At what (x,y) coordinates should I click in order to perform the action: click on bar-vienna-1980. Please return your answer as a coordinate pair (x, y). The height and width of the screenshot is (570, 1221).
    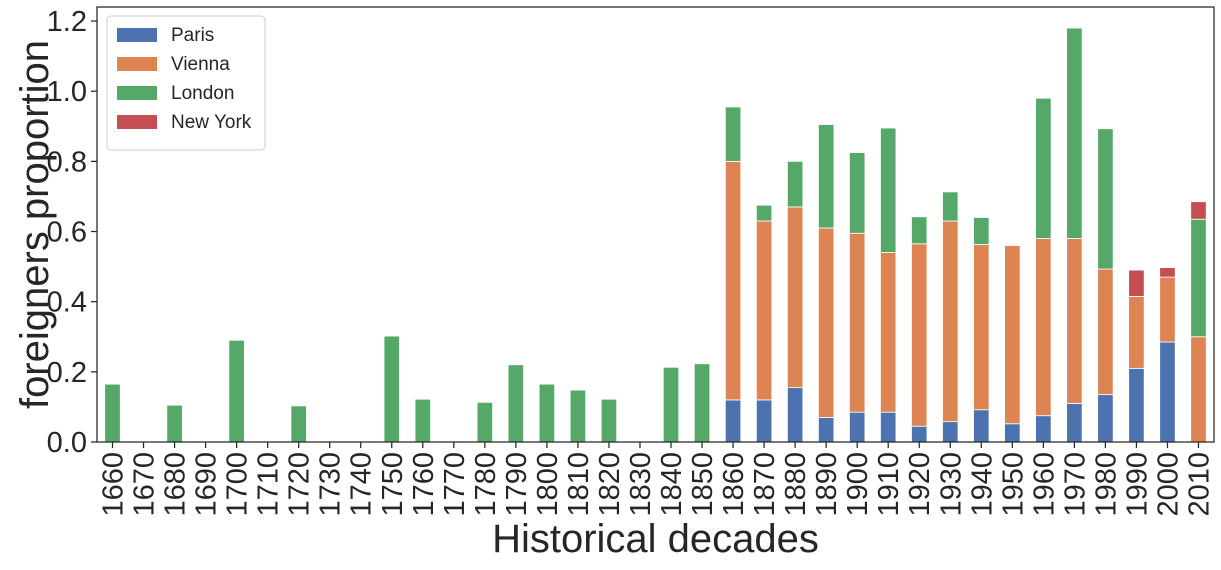
    Looking at the image, I should click on (1105, 332).